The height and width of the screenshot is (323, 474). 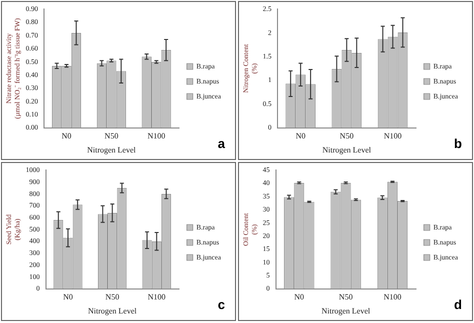 What do you see at coordinates (222, 144) in the screenshot?
I see `text: a` at bounding box center [222, 144].